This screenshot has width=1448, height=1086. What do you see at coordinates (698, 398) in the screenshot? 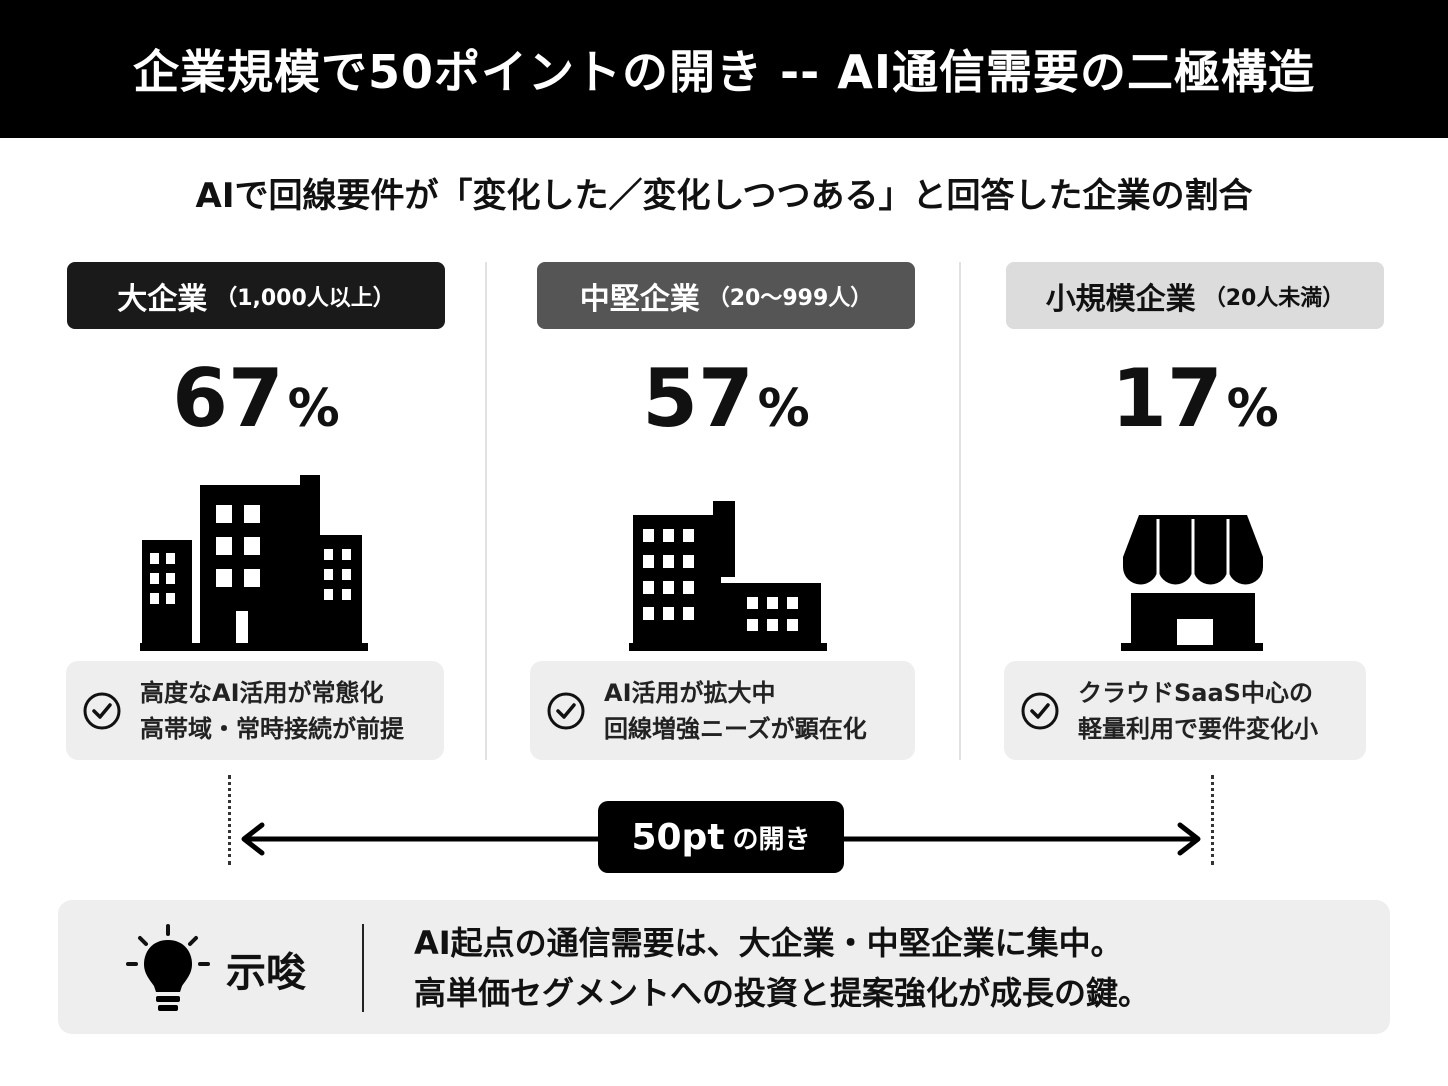
I see `percent-value: 57` at bounding box center [698, 398].